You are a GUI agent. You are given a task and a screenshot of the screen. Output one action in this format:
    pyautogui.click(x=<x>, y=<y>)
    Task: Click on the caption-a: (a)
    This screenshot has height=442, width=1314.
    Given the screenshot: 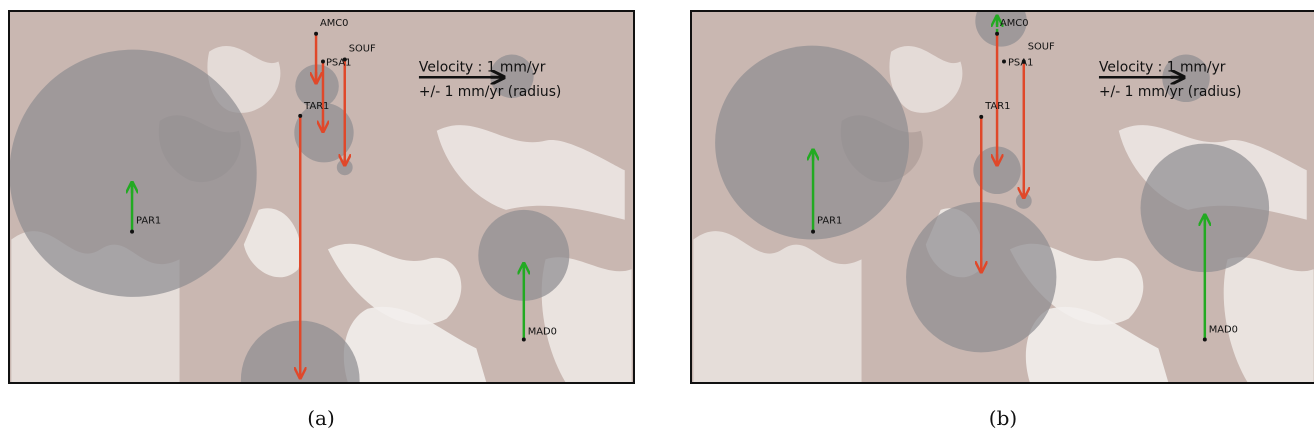 What is the action you would take?
    pyautogui.click(x=321, y=418)
    